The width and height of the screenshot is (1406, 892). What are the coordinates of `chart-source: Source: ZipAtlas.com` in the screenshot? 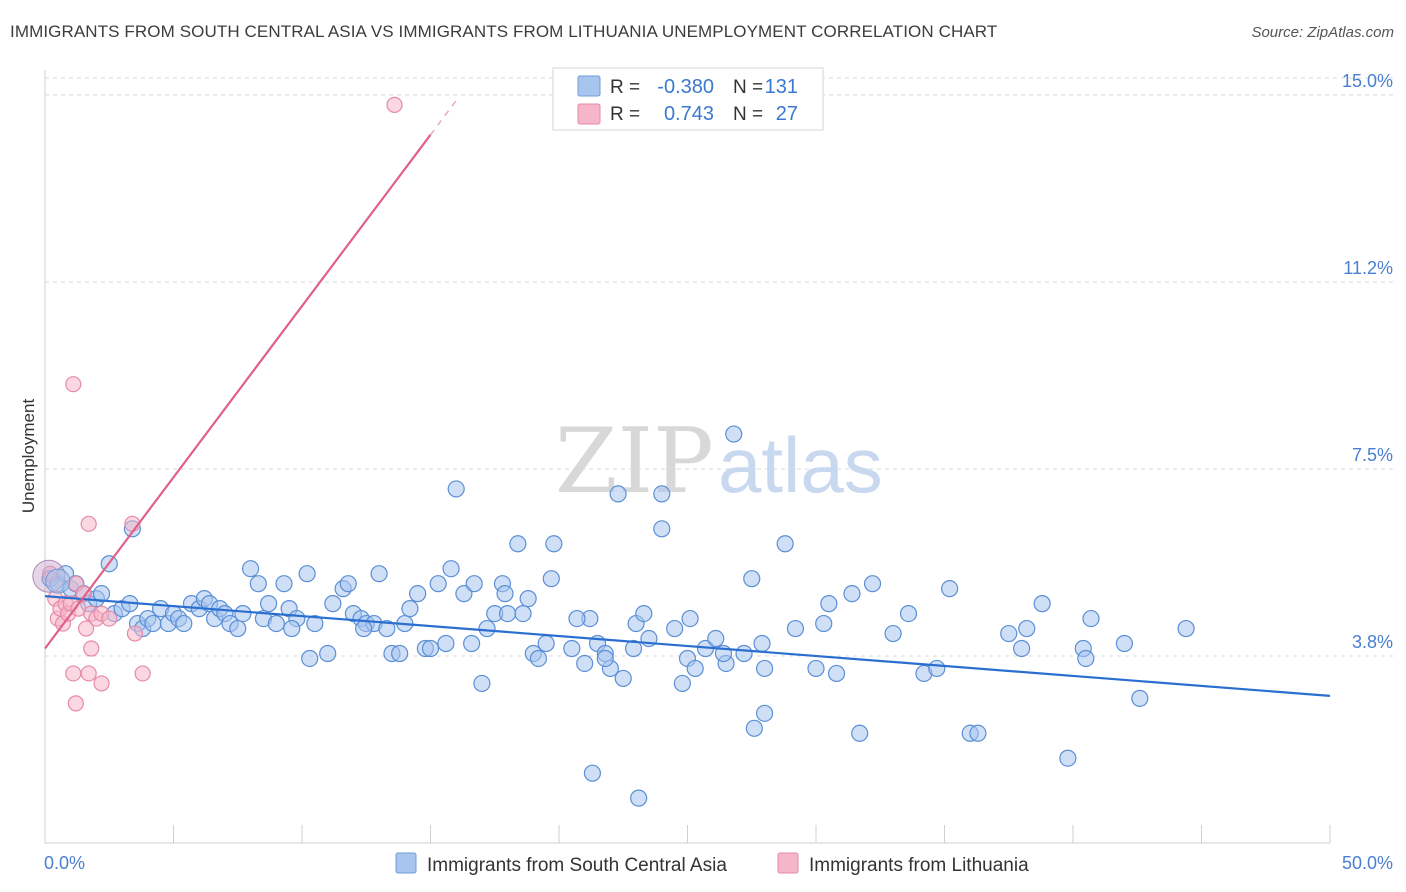 It's located at (1322, 32).